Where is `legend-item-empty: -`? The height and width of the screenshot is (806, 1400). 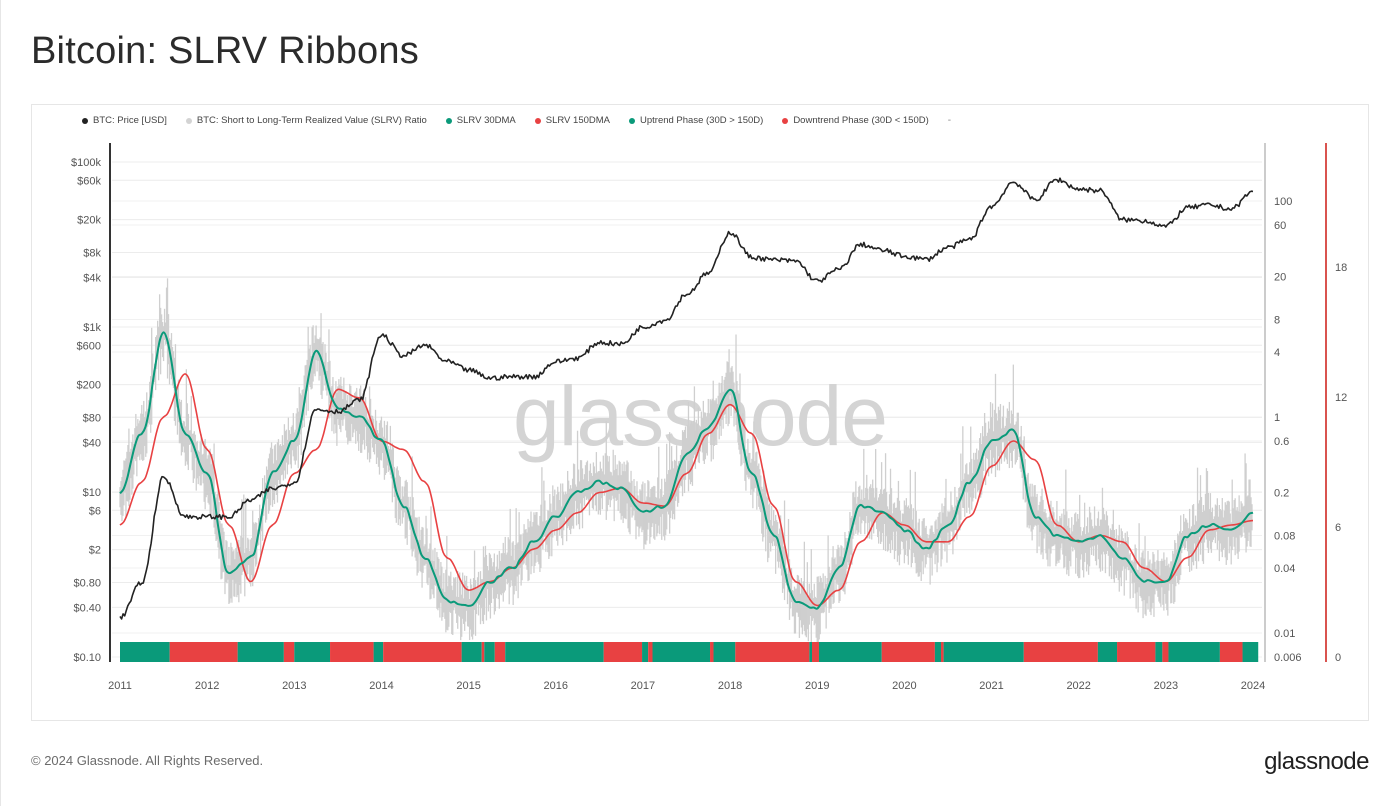
legend-item-empty: - is located at coordinates (949, 120).